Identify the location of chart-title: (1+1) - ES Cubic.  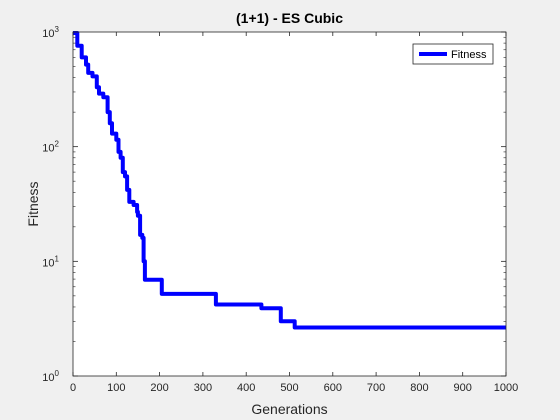
(289, 18).